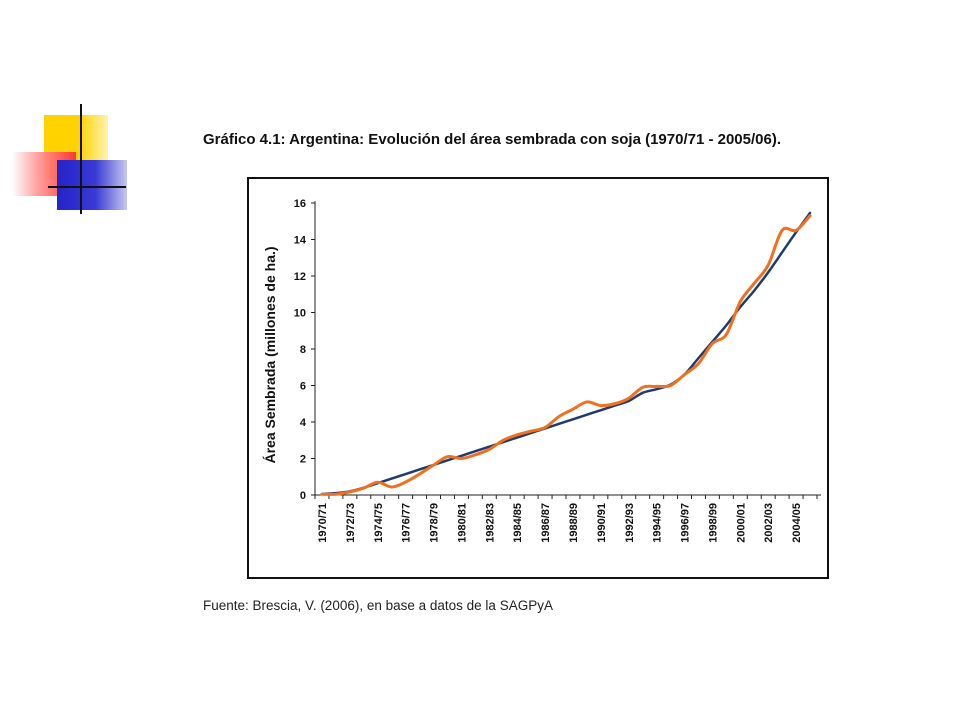 The height and width of the screenshot is (720, 960). I want to click on x-tick-label: 1992/93, so click(630, 523).